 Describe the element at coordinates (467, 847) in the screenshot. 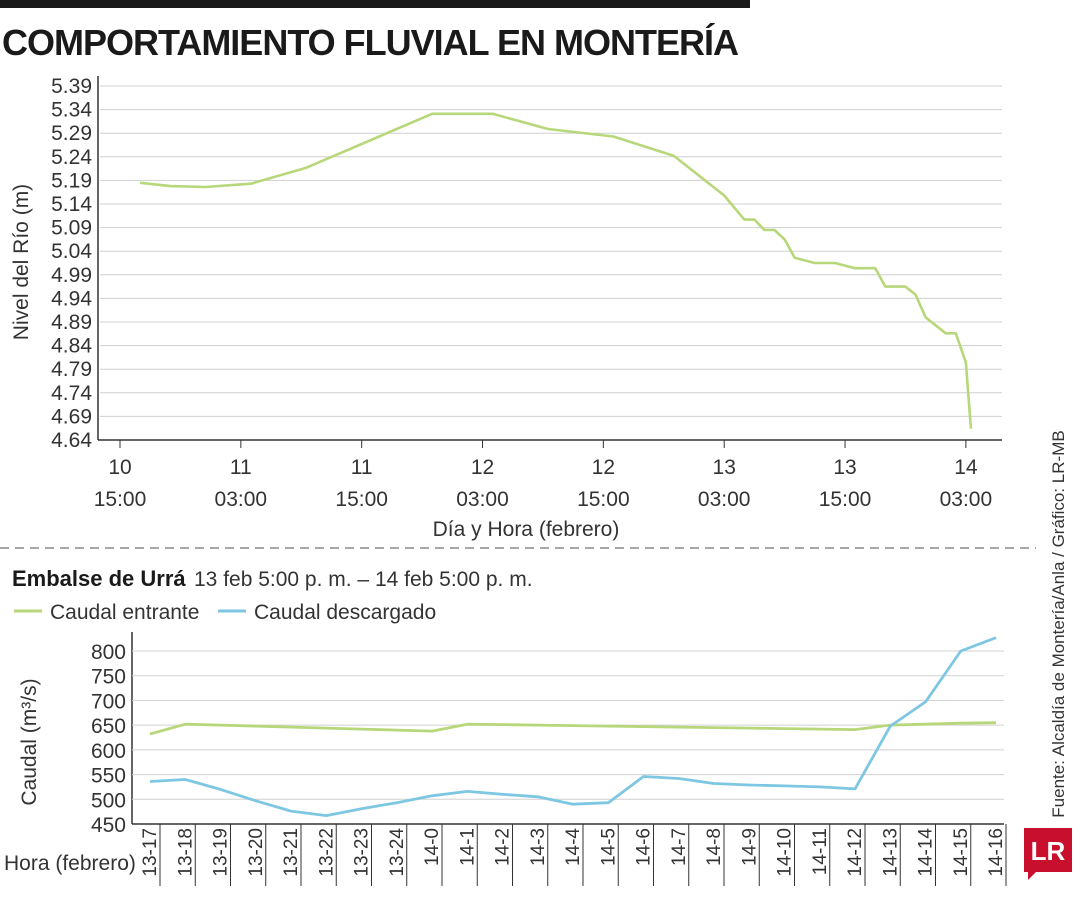

I see `x-tick-label-2: 14-1` at that location.